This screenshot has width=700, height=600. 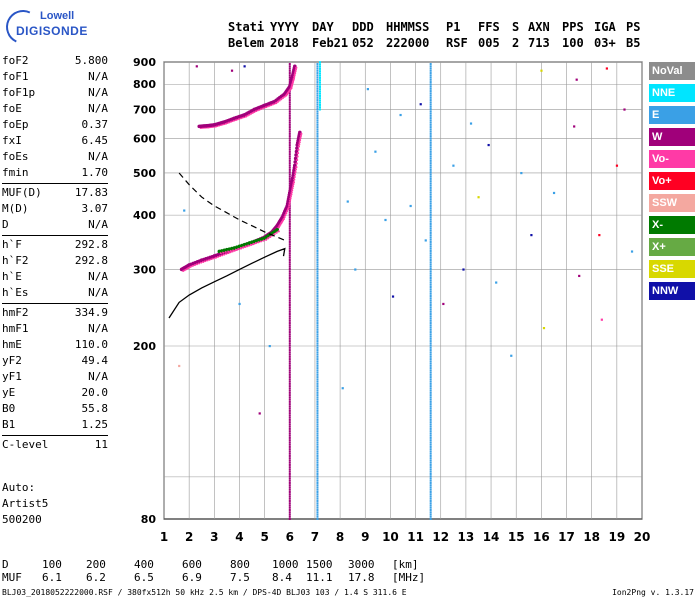 I want to click on footer-version: Ion2Png v. 1.3.17, so click(x=653, y=592).